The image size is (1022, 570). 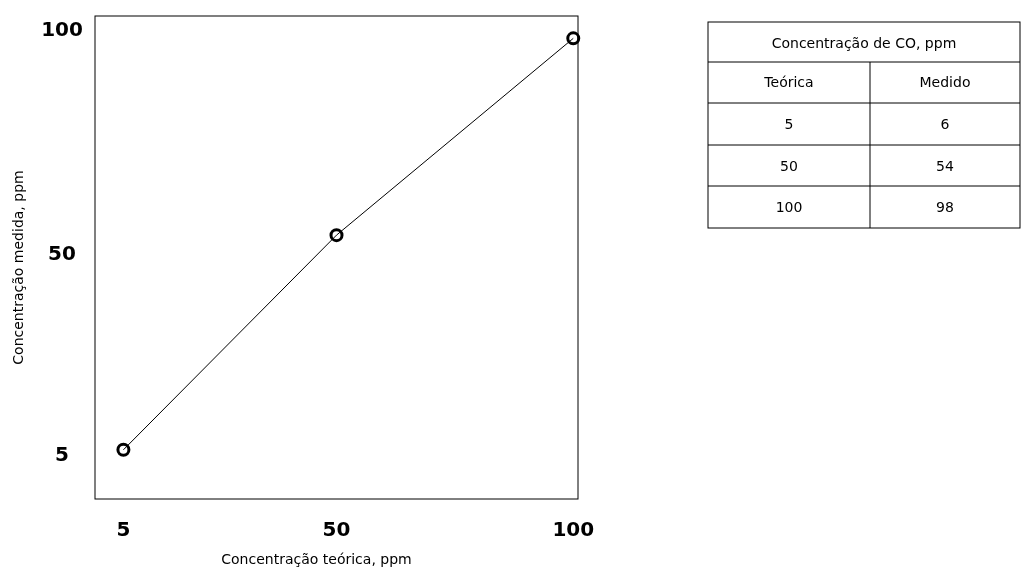 I want to click on text: Concentração de CO, ppm, so click(x=864, y=43).